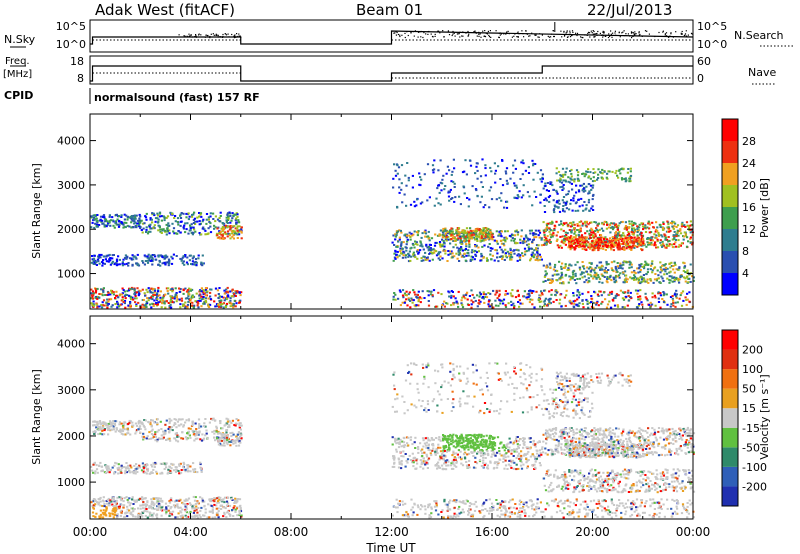 This screenshot has height=554, width=800. What do you see at coordinates (18, 95) in the screenshot?
I see `cpid-label: CPID` at bounding box center [18, 95].